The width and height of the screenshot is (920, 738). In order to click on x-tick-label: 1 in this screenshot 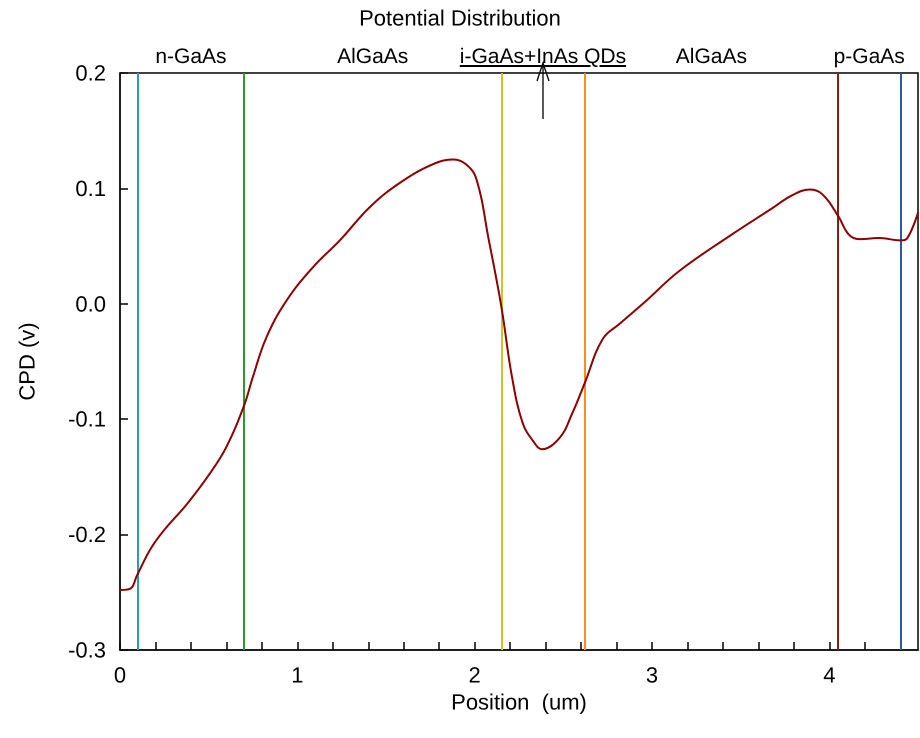, I will do `click(297, 675)`.